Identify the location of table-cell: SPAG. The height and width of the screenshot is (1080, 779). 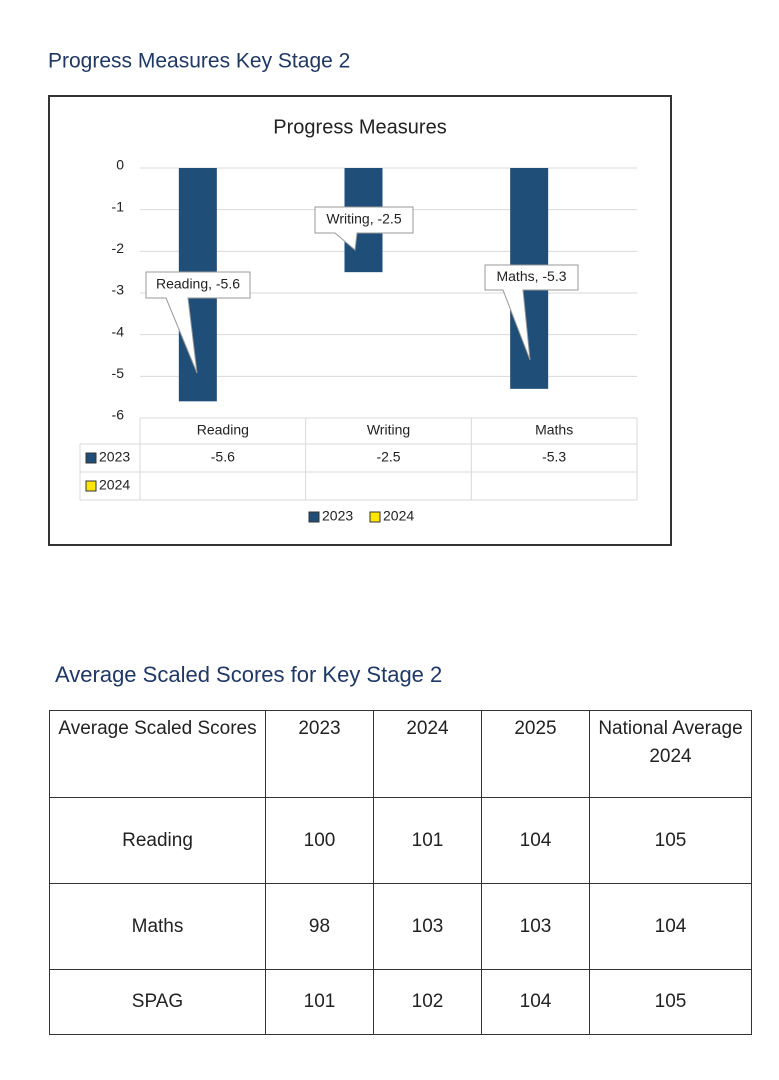
(157, 1002).